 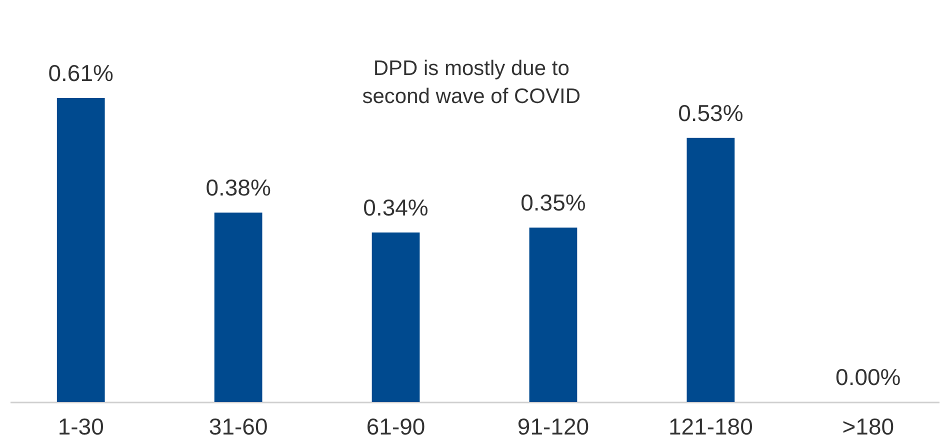 What do you see at coordinates (471, 82) in the screenshot?
I see `annotation: DPD is mostly due to second wave of COVID` at bounding box center [471, 82].